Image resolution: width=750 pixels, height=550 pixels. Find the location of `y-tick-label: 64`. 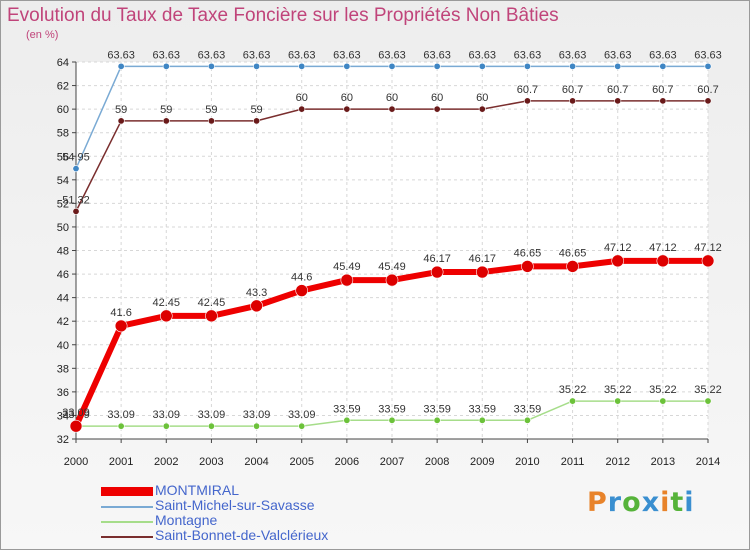

y-tick-label: 64 is located at coordinates (63, 63).